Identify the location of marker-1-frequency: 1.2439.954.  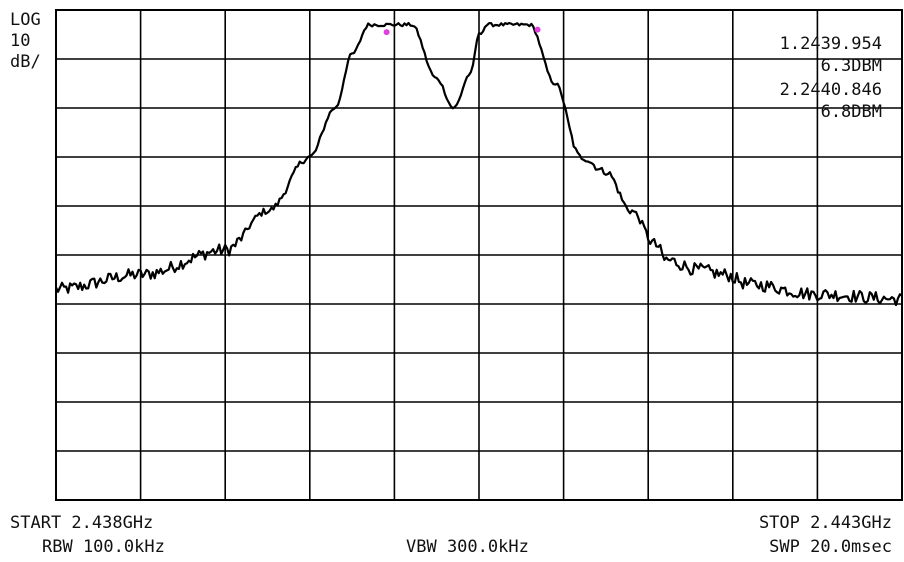
(830, 44).